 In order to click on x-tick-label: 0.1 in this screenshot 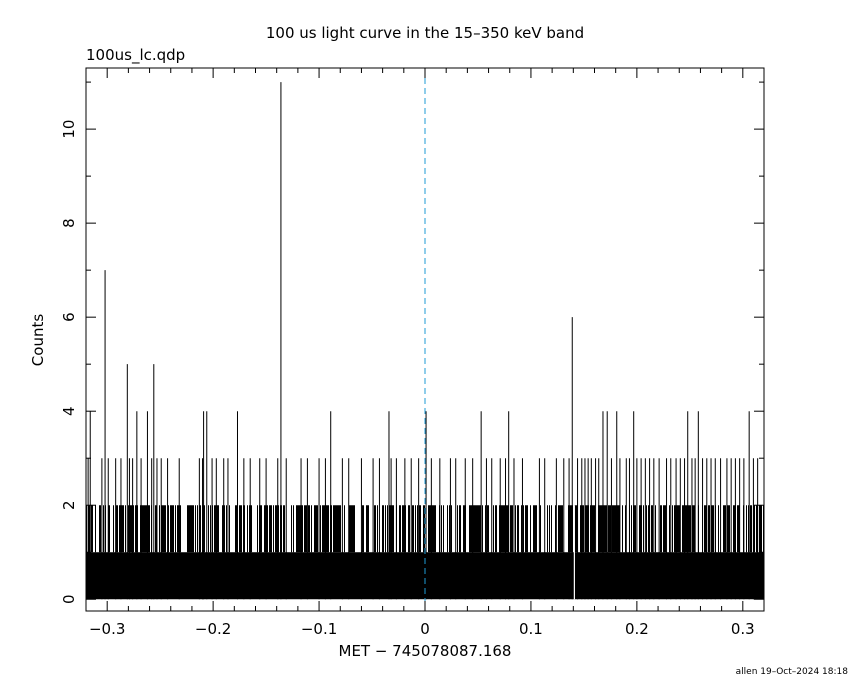, I will do `click(531, 629)`.